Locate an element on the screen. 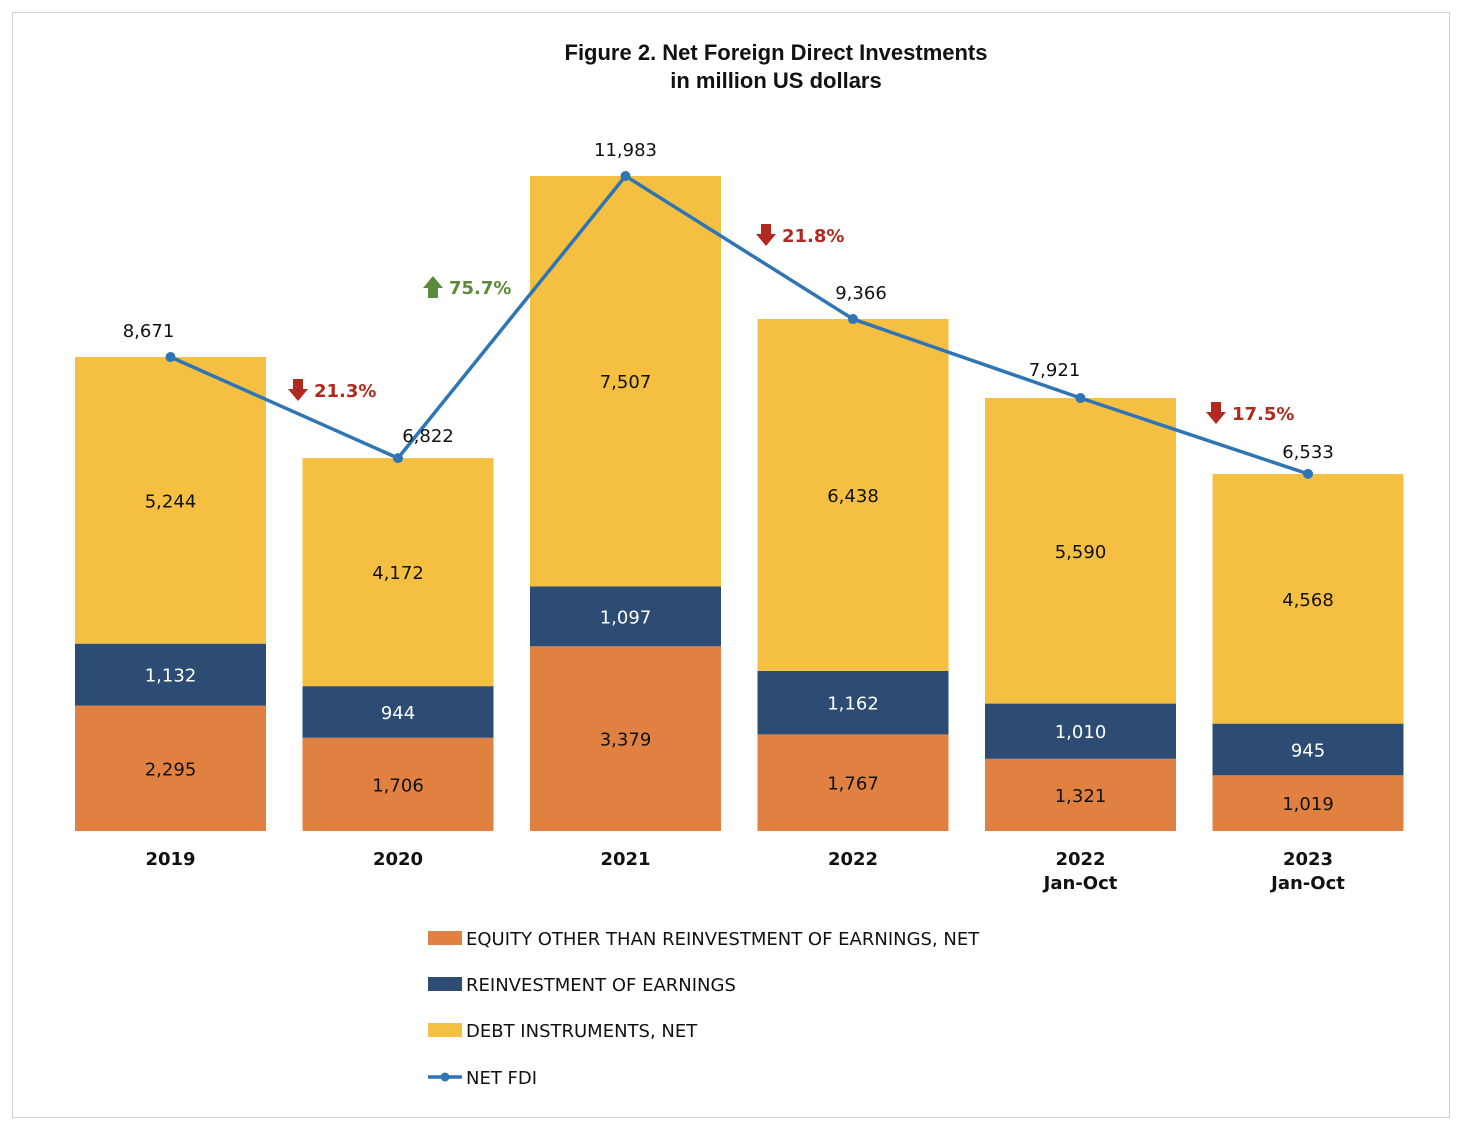 Image resolution: width=1464 pixels, height=1132 pixels. bar-value-label: 1,321 is located at coordinates (1081, 796).